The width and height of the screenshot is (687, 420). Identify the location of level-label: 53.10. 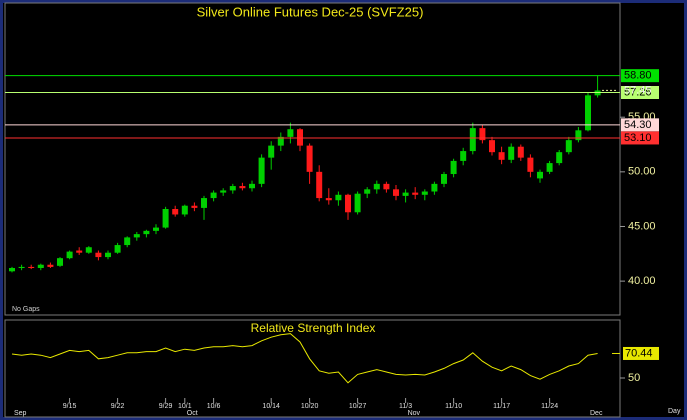
(638, 138).